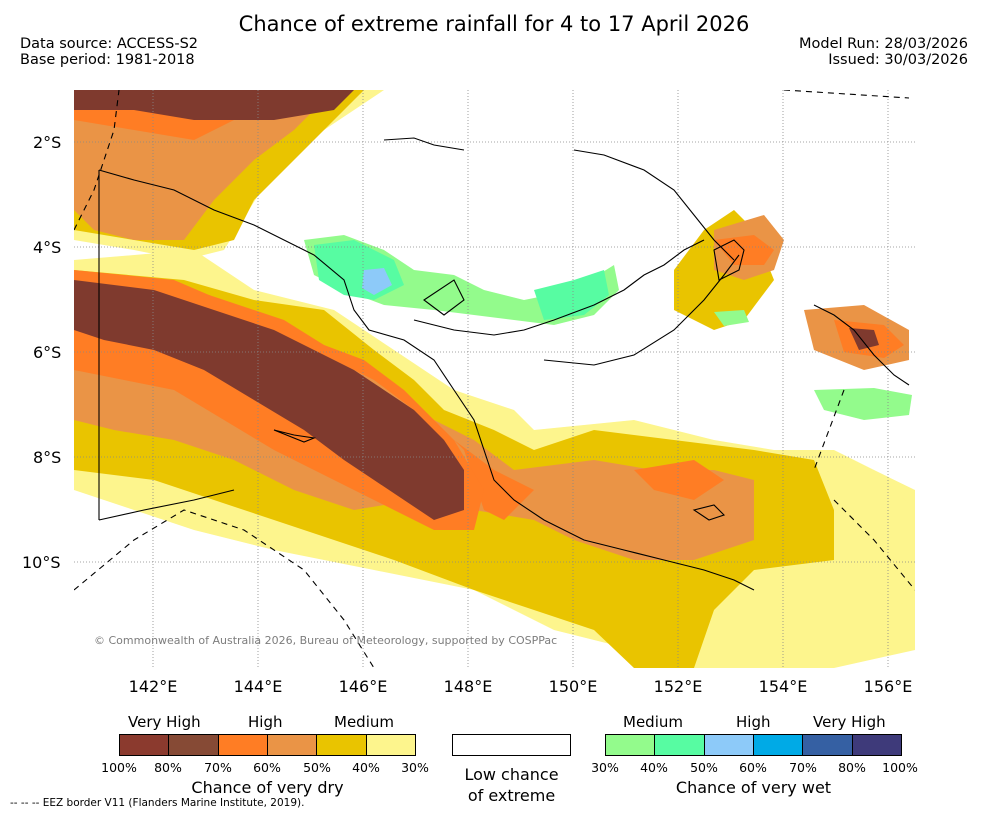 The image size is (988, 816). I want to click on lon-label-6: 152°E, so click(678, 686).